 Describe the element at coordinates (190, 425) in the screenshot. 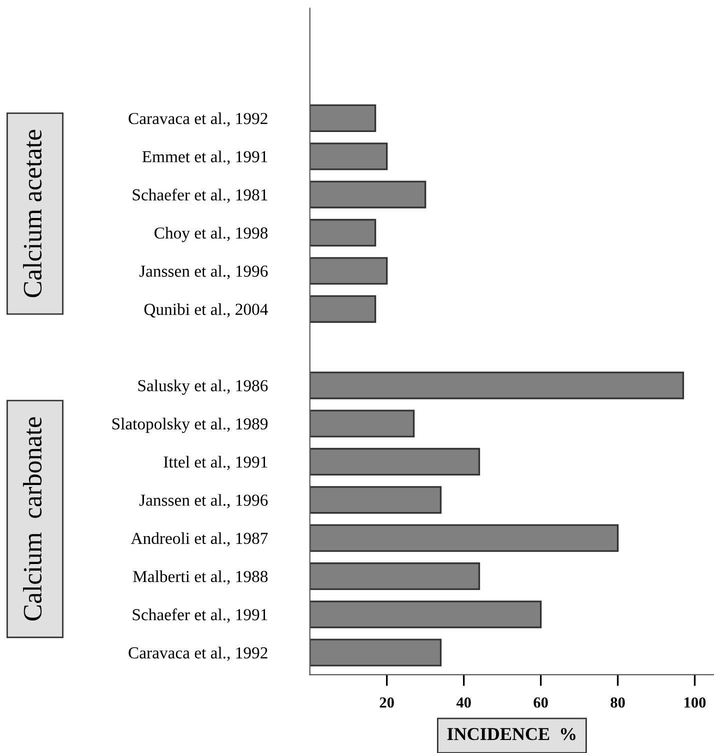

I see `y-tick-label: Slatopolsky et al., 1989` at that location.